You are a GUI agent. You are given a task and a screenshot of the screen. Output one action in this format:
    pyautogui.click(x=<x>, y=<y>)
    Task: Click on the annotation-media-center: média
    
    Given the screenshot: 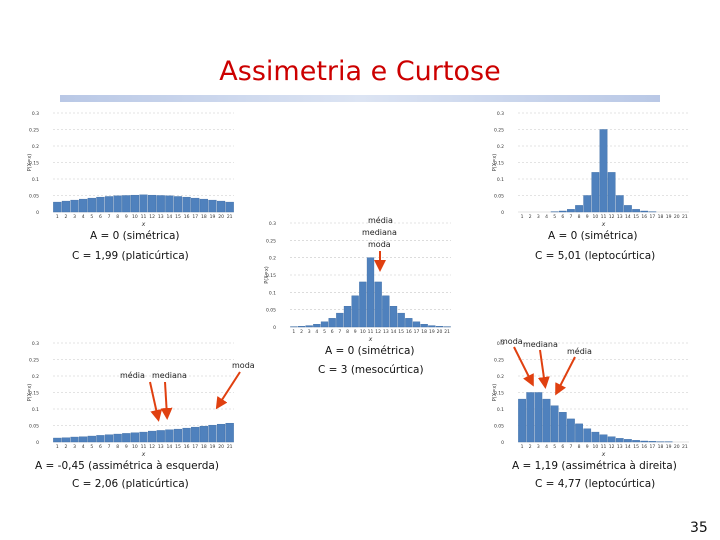 What is the action you would take?
    pyautogui.click(x=380, y=220)
    